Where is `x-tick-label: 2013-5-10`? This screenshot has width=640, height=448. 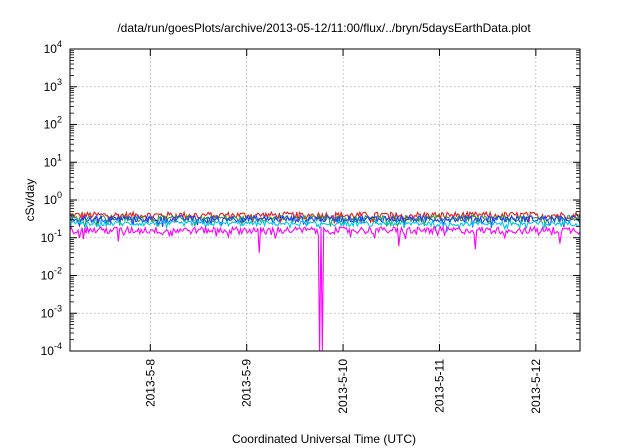
x-tick-label: 2013-5-10 is located at coordinates (343, 386).